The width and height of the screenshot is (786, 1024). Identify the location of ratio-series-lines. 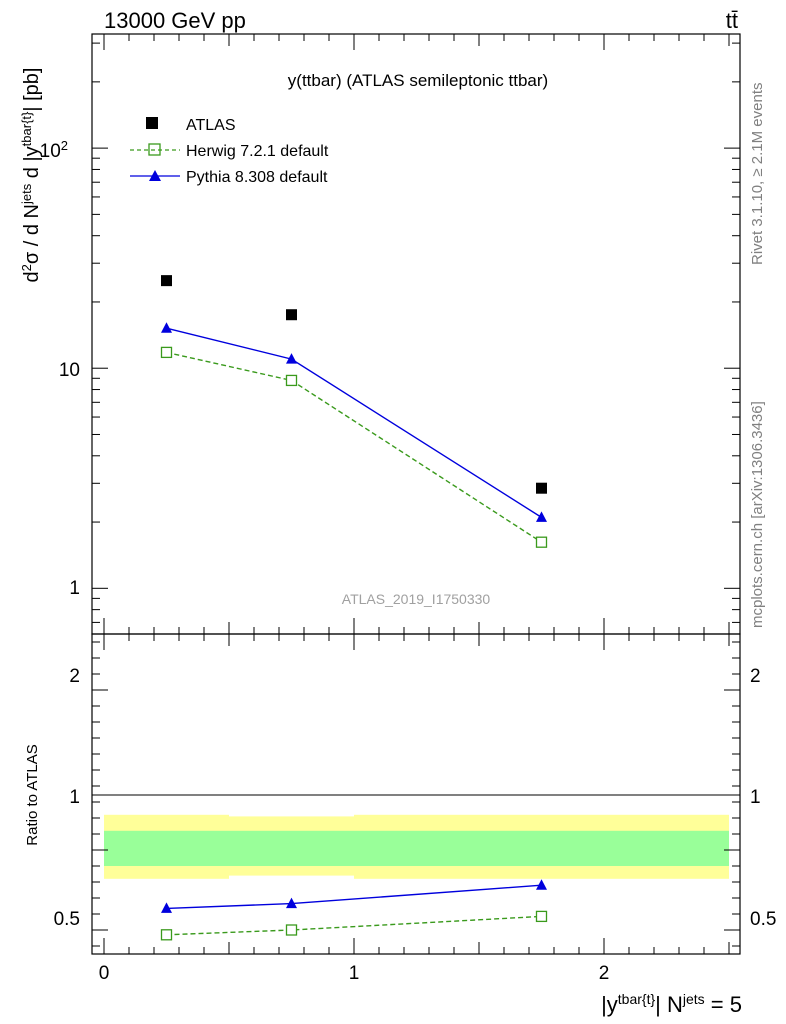
(354, 910).